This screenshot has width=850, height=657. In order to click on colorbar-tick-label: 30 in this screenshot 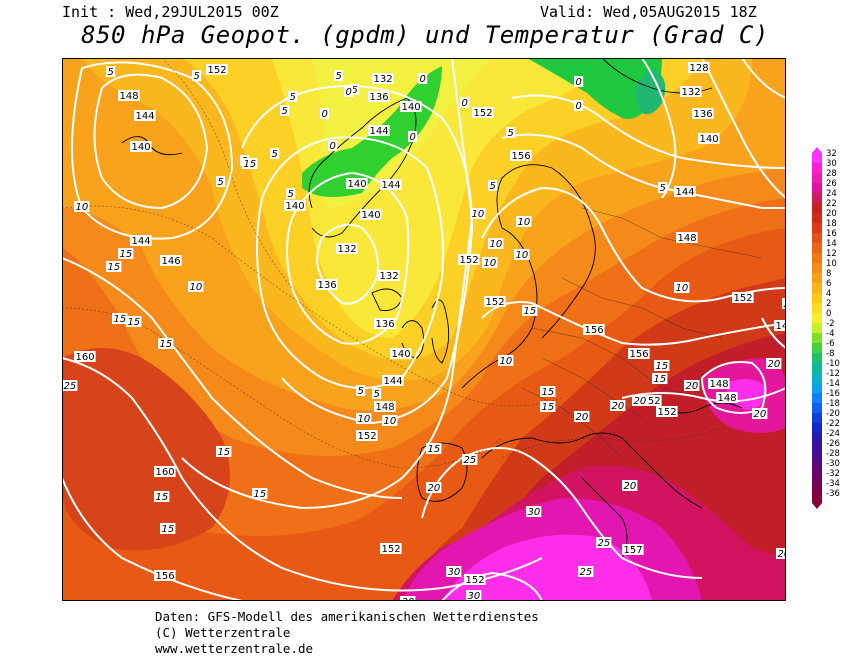, I will do `click(831, 164)`.